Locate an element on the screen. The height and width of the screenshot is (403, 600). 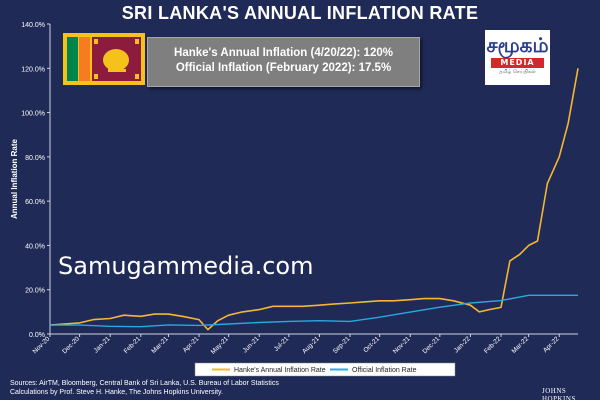
samugam-media-logo: சமூகம் MEDIA தமிழ் செய்திகள் is located at coordinates (517, 57).